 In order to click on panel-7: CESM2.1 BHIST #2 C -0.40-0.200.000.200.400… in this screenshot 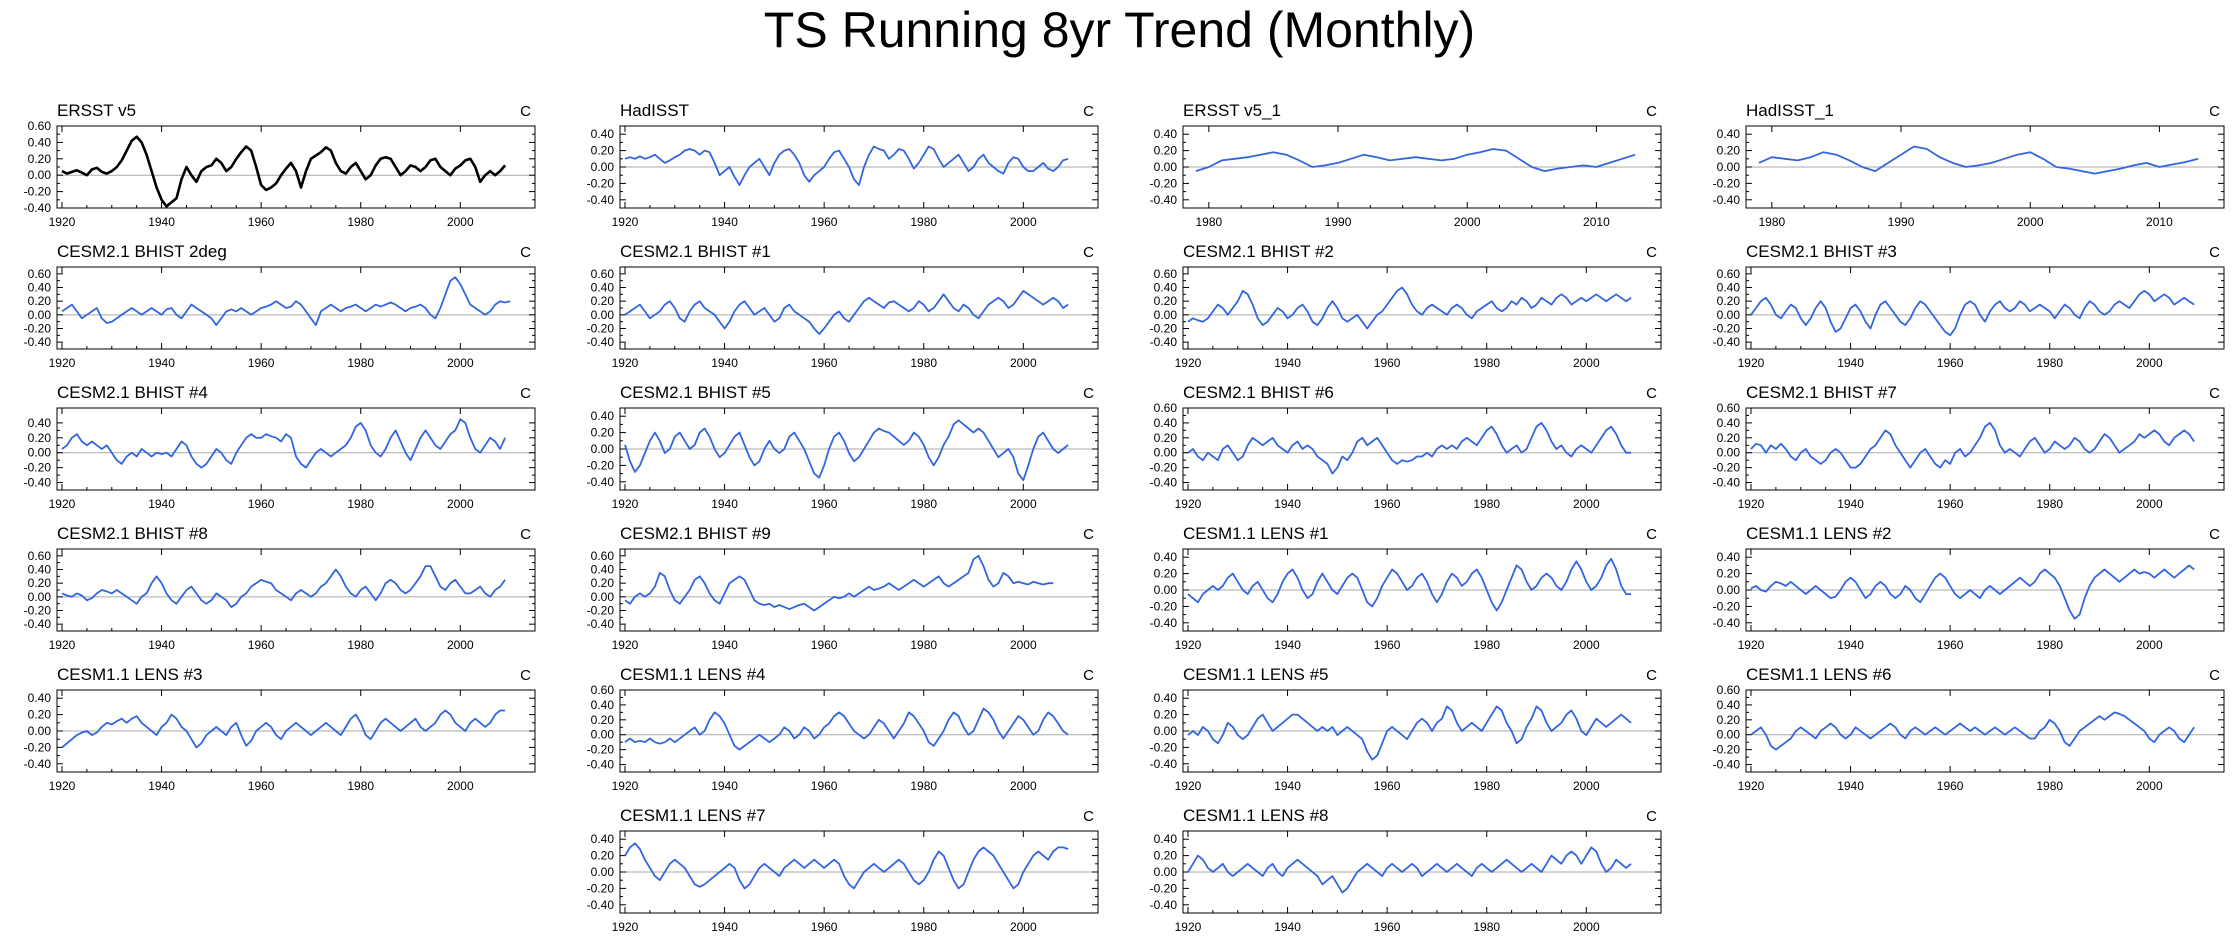, I will do `click(1406, 306)`.